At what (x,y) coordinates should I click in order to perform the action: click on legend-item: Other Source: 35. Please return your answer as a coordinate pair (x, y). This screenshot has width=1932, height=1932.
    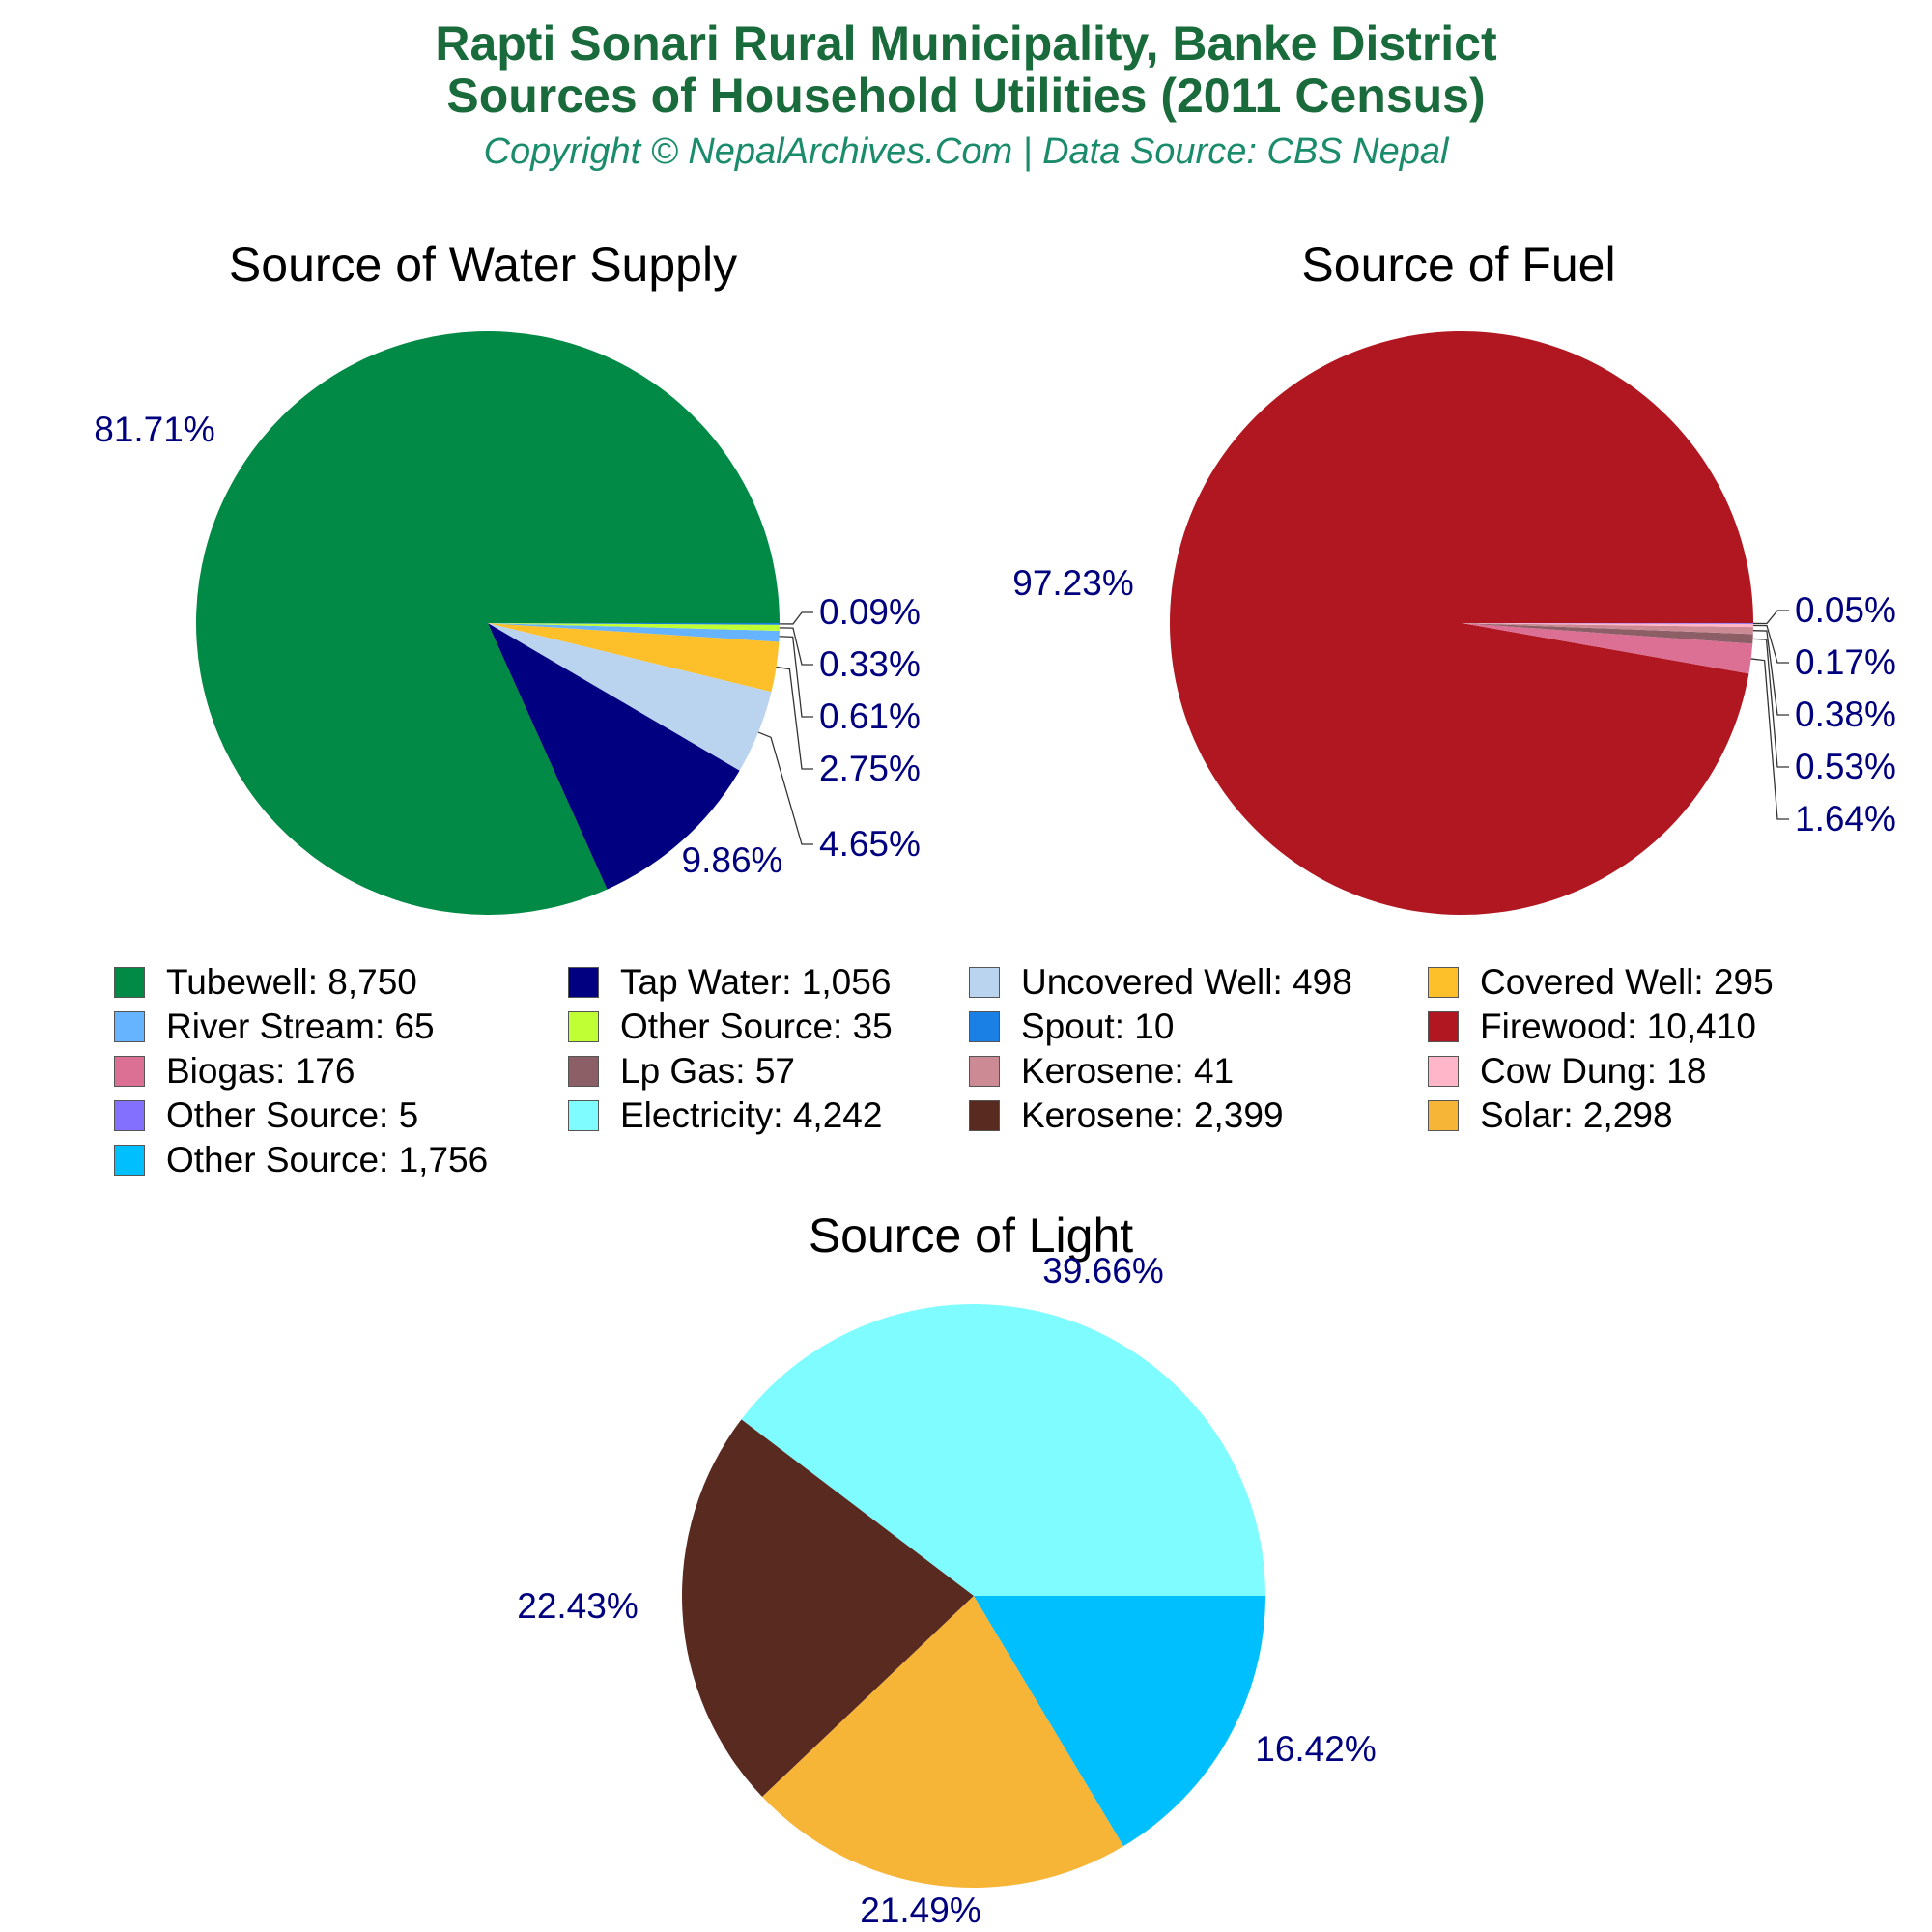
    Looking at the image, I should click on (730, 1027).